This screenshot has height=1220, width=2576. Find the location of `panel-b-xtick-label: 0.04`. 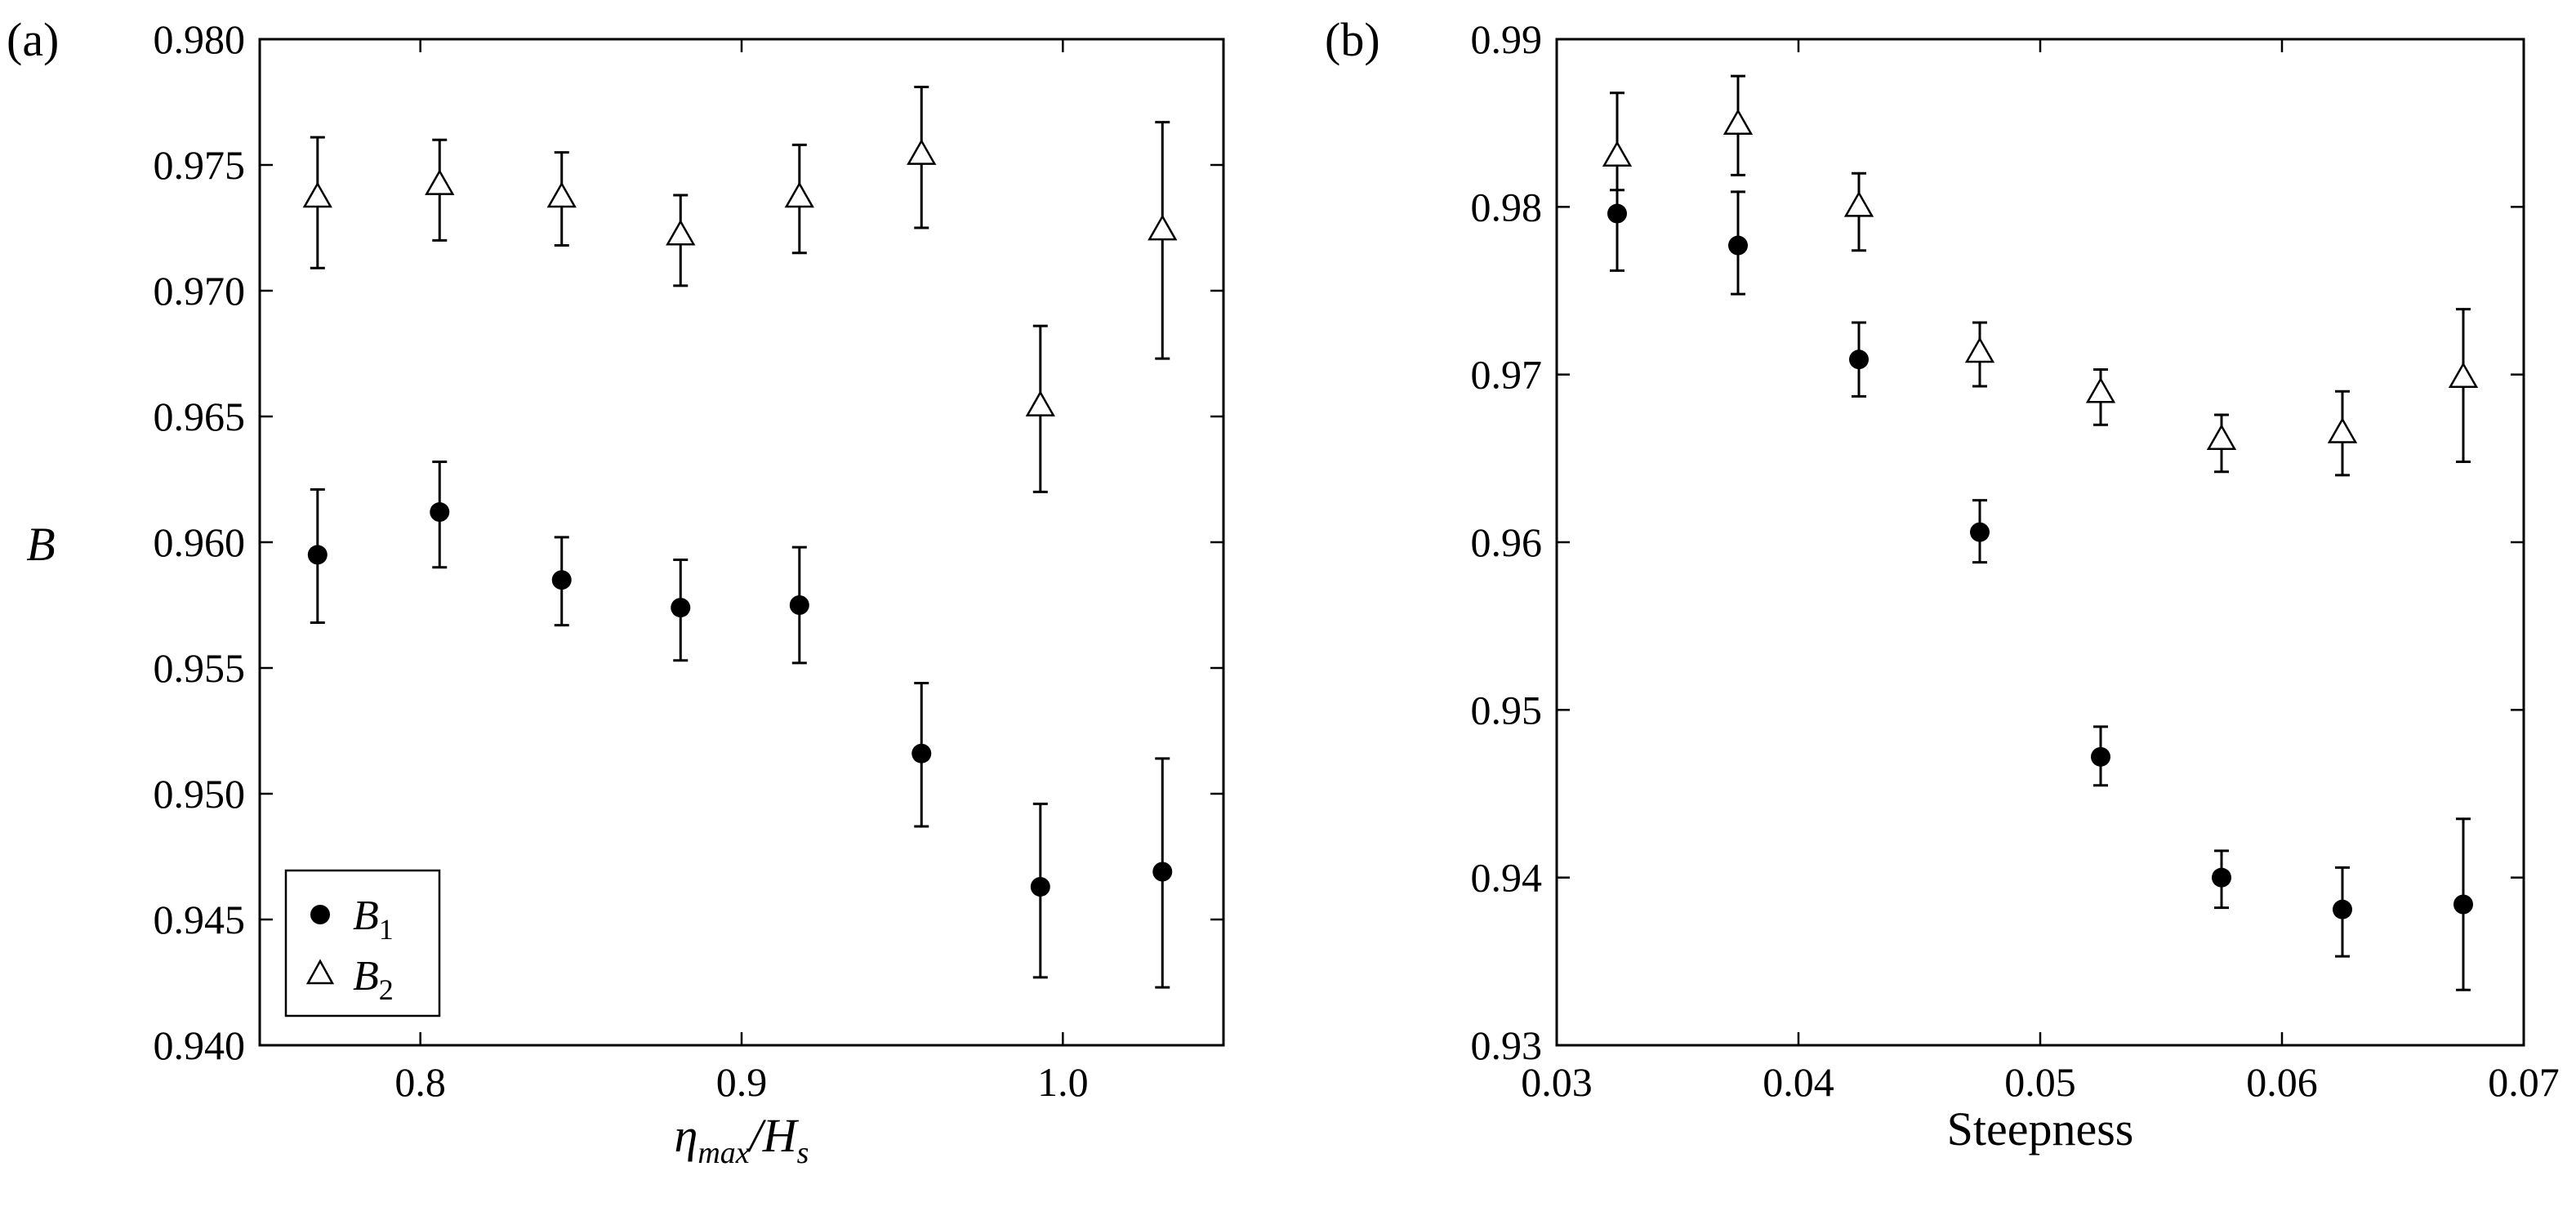

panel-b-xtick-label: 0.04 is located at coordinates (1798, 1082).